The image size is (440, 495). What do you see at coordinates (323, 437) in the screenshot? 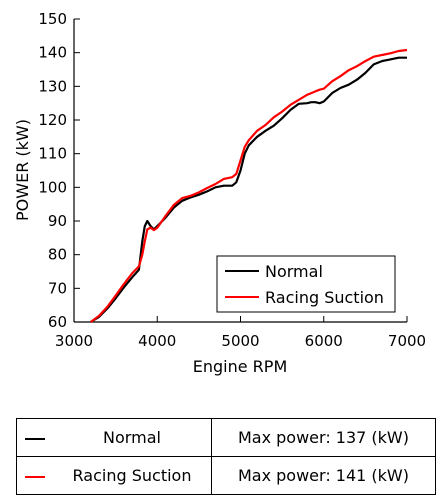
I see `max-power-cell: Max power: 137 (kW)` at bounding box center [323, 437].